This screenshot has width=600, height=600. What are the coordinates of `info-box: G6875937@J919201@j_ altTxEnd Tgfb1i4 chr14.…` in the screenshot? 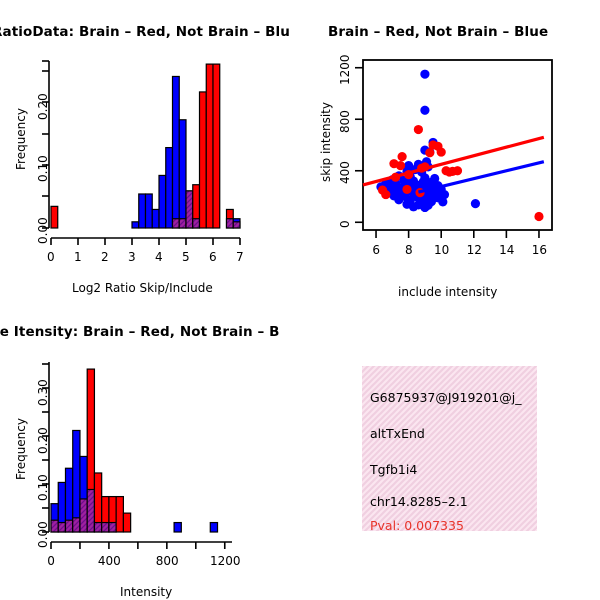 It's located at (449, 448).